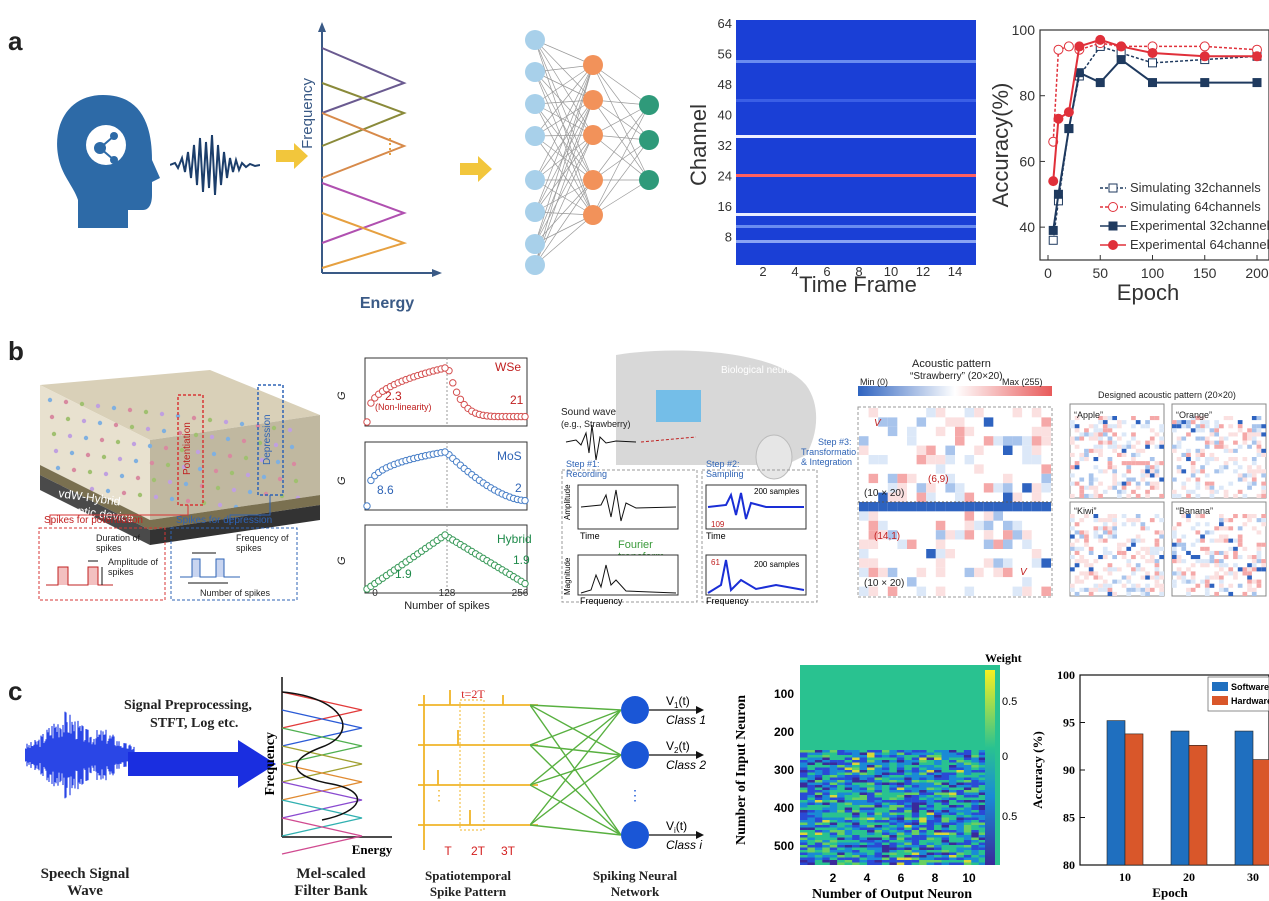 This screenshot has height=901, width=1269. What do you see at coordinates (446, 559) in the screenshot?
I see `cond-plot-frame` at bounding box center [446, 559].